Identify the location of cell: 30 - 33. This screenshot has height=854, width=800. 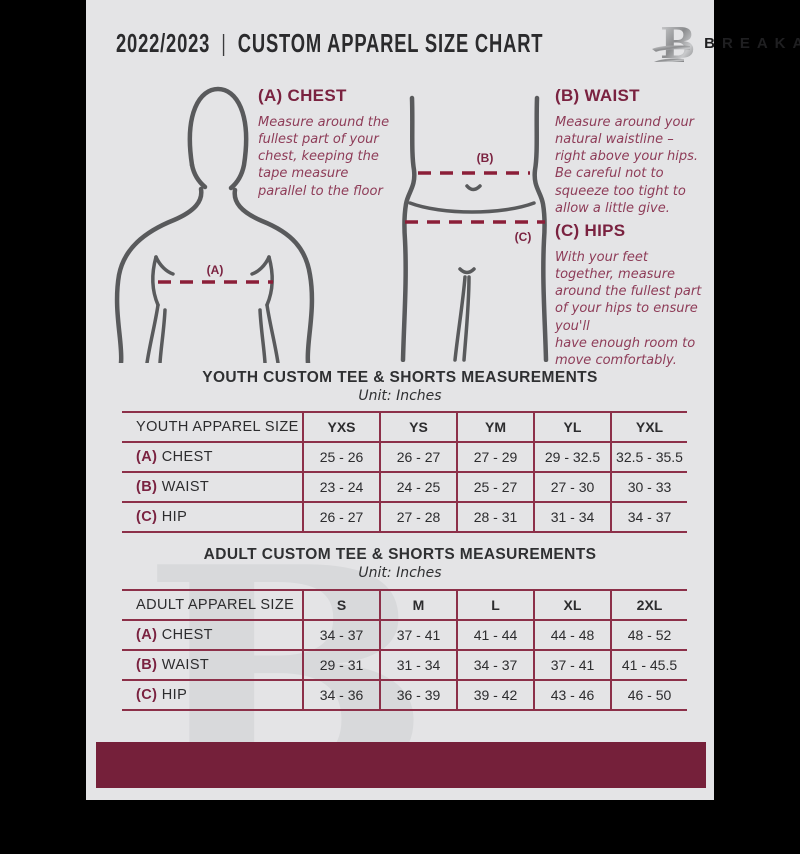
(648, 487).